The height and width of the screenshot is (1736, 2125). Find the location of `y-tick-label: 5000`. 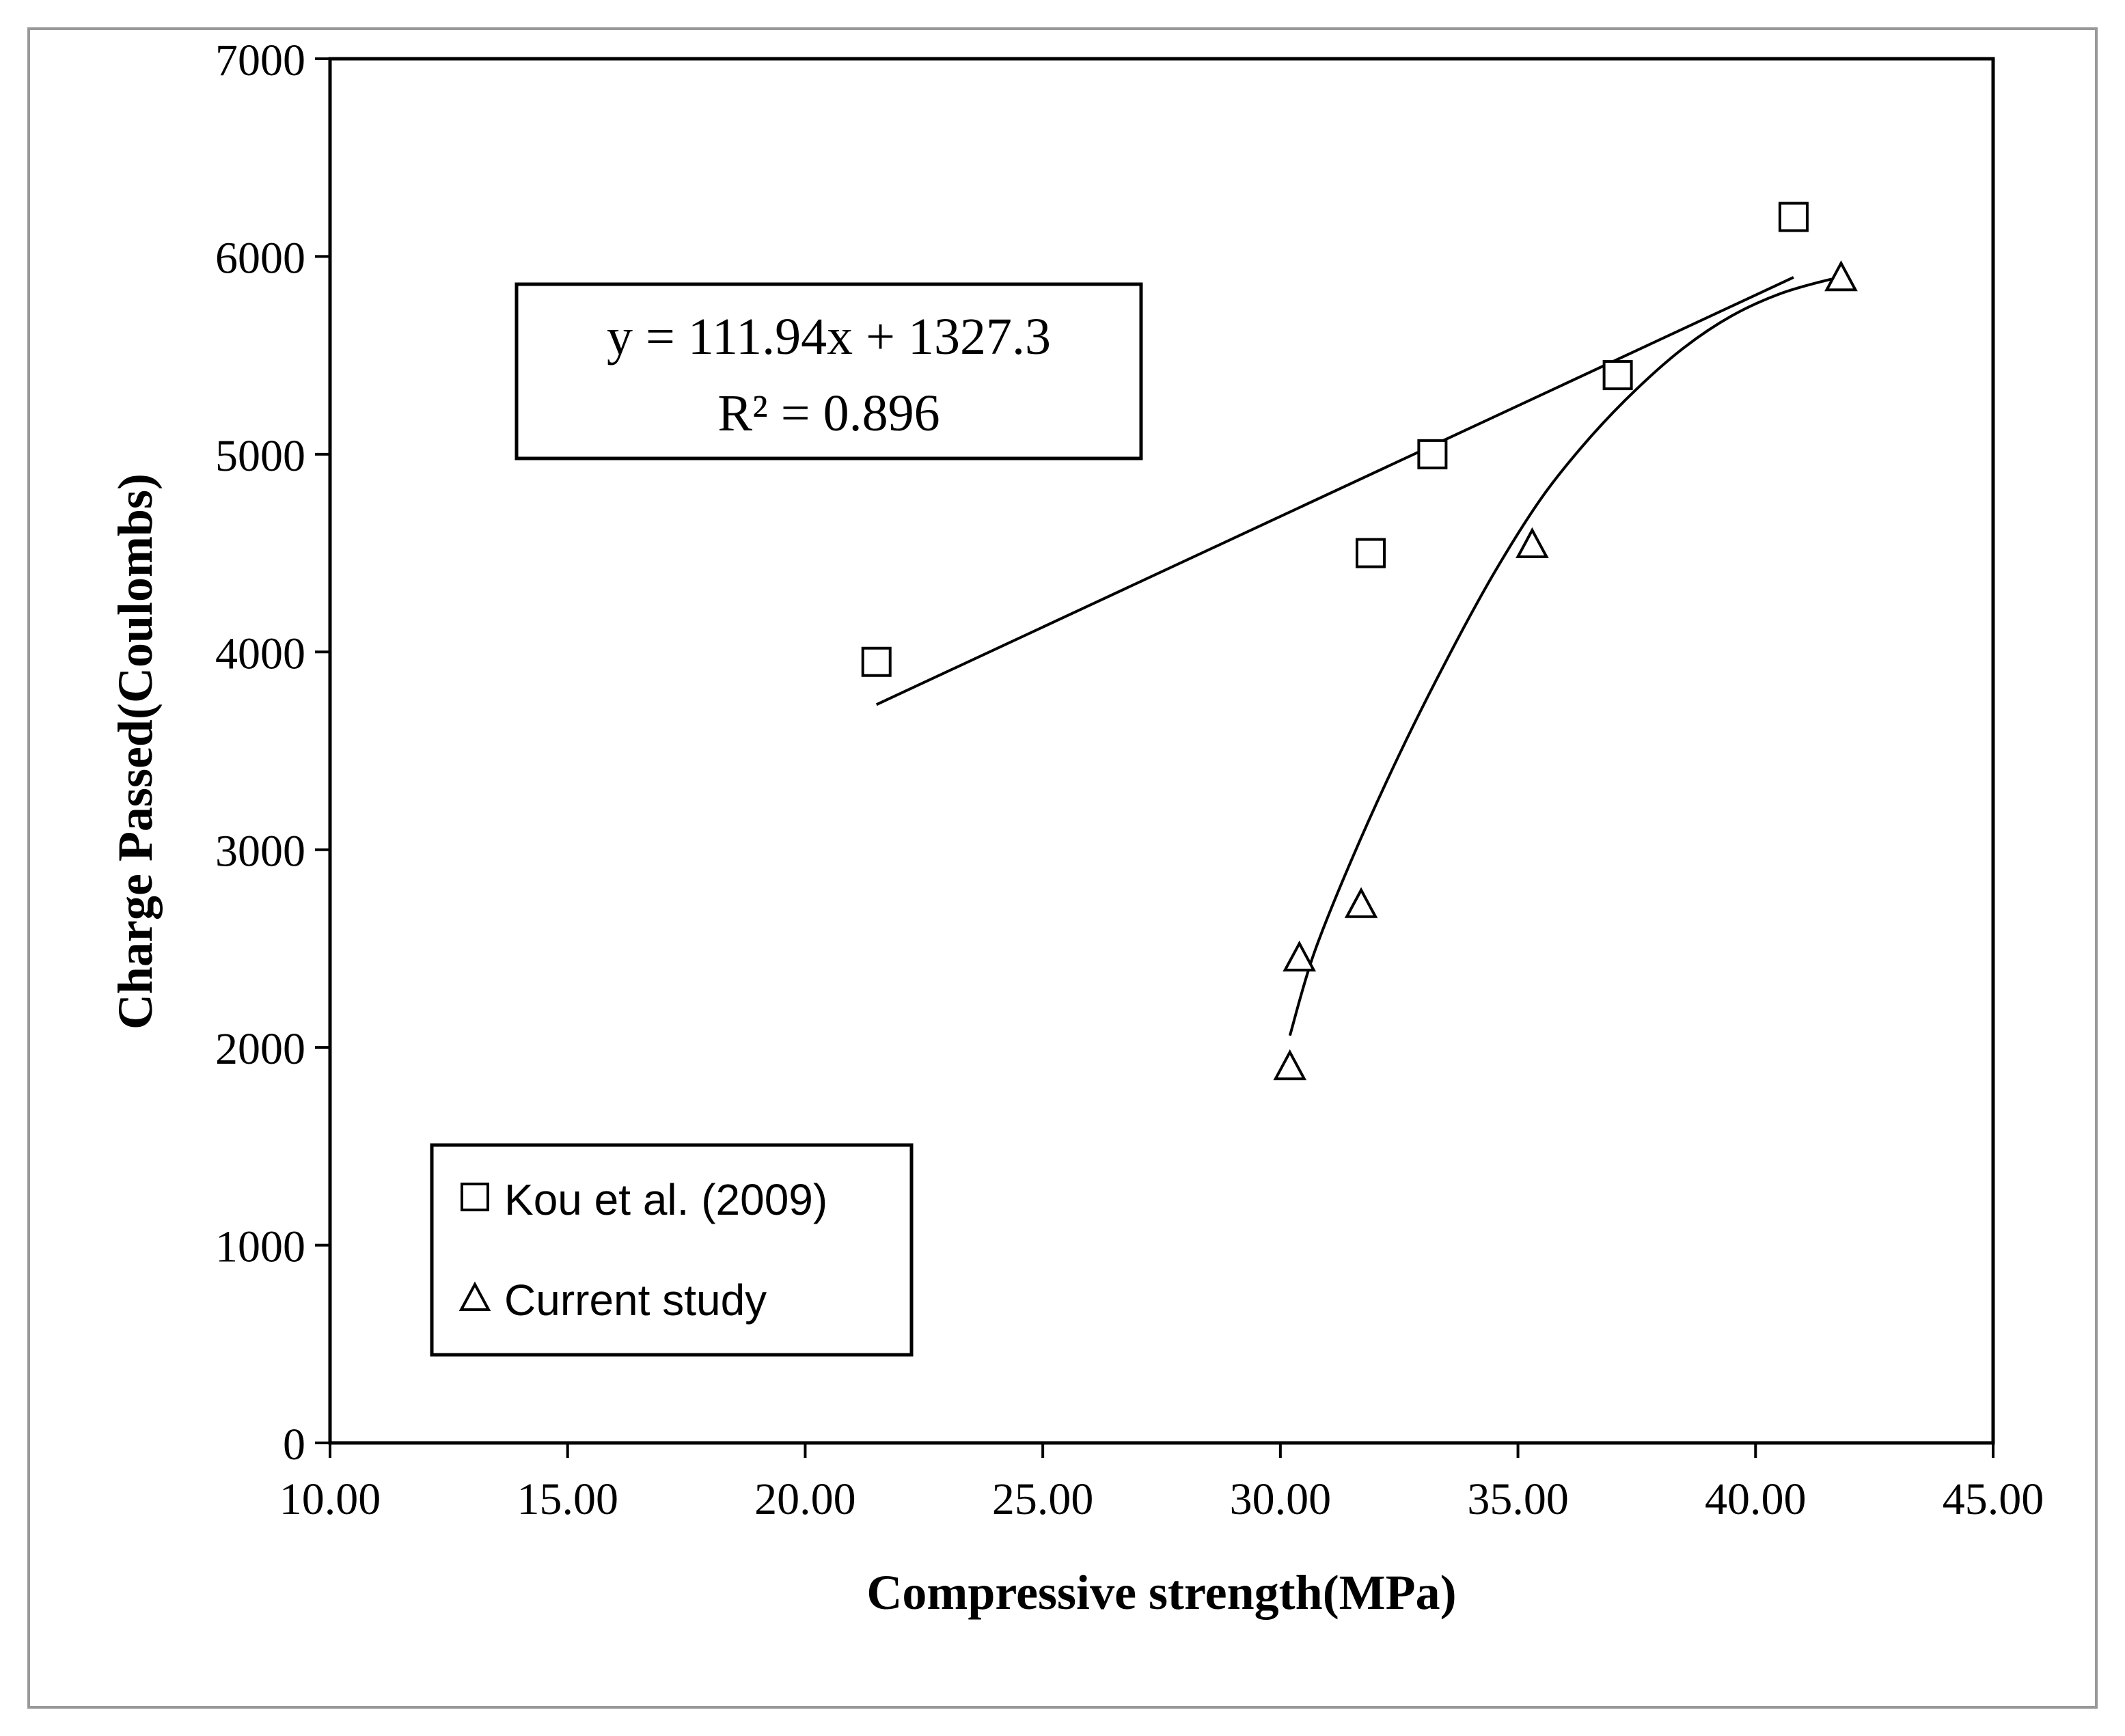

y-tick-label: 5000 is located at coordinates (260, 456).